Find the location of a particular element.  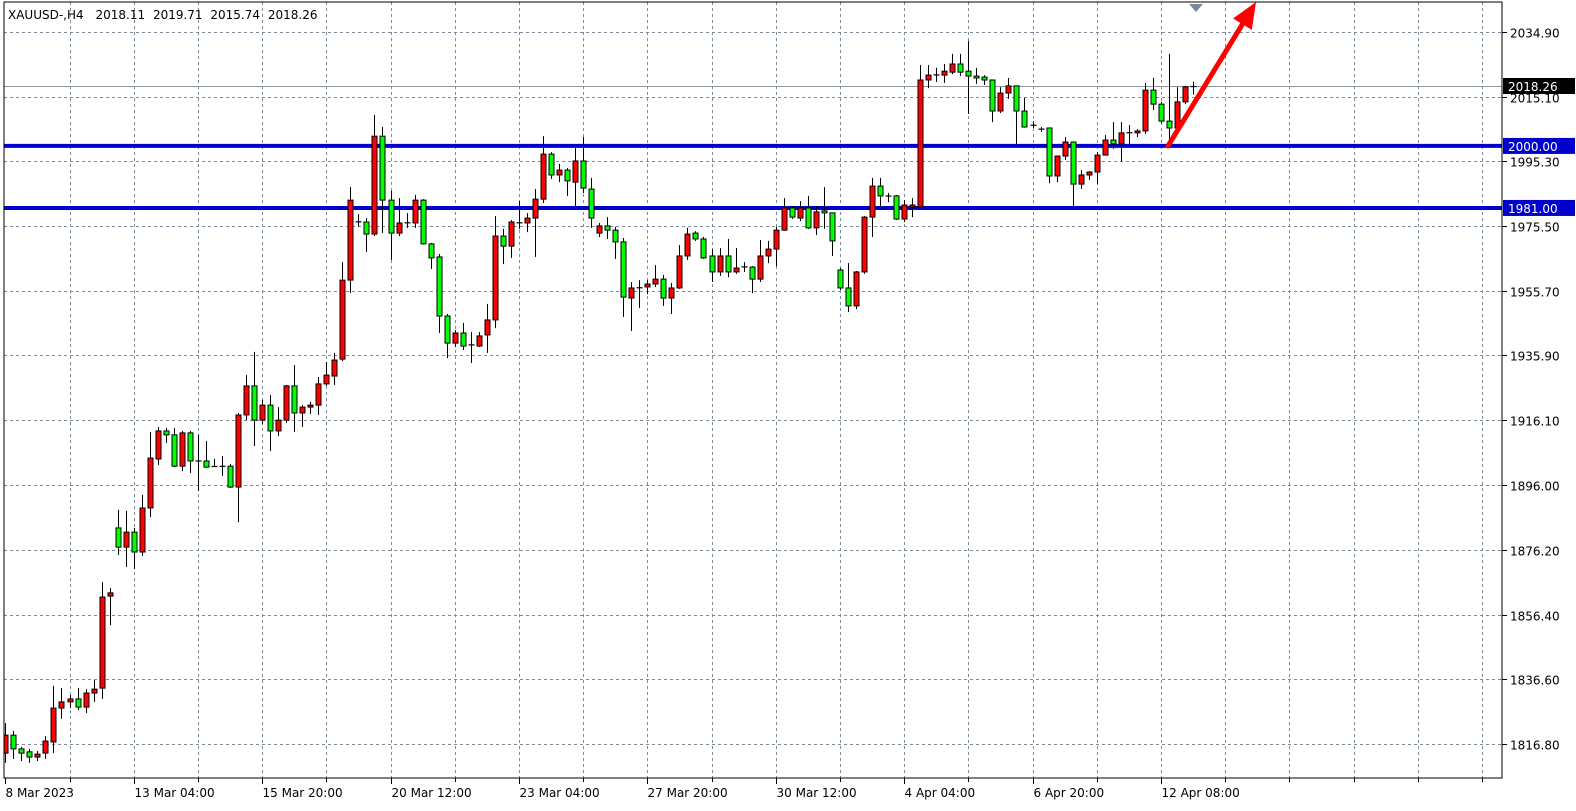

level-label: 1981.00 is located at coordinates (1533, 209).